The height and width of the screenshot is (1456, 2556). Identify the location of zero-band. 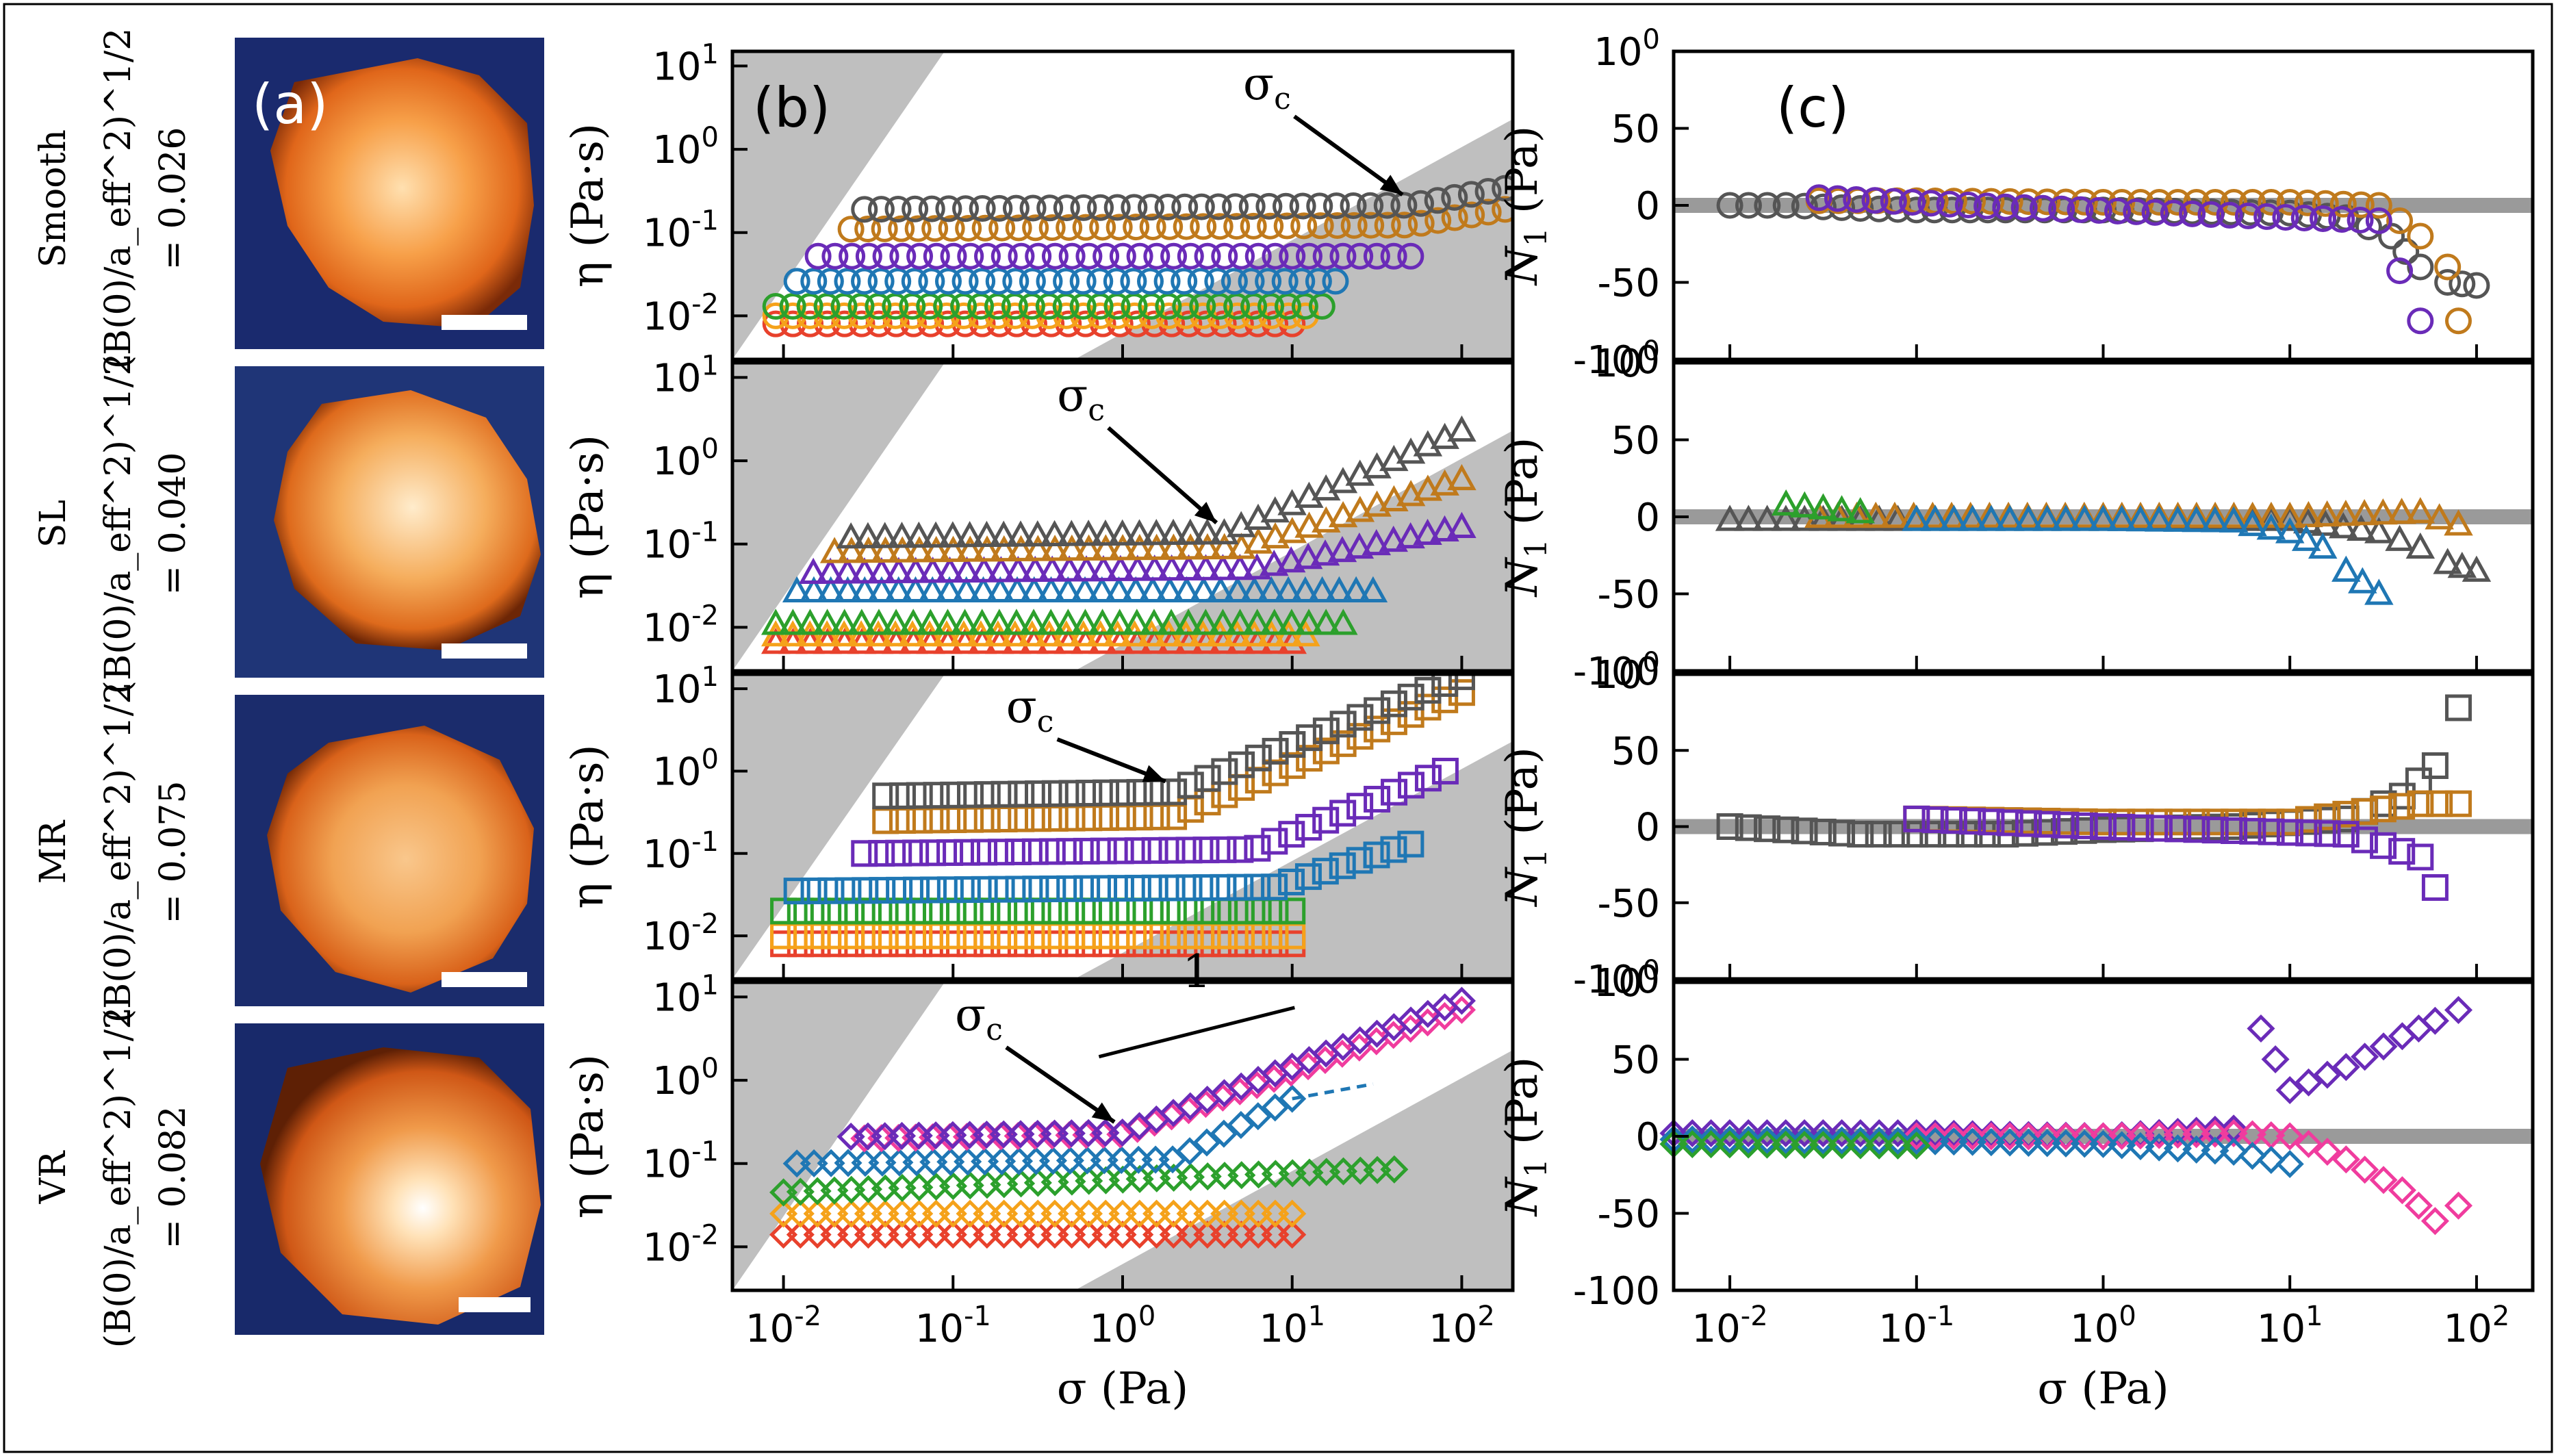
(2103, 826).